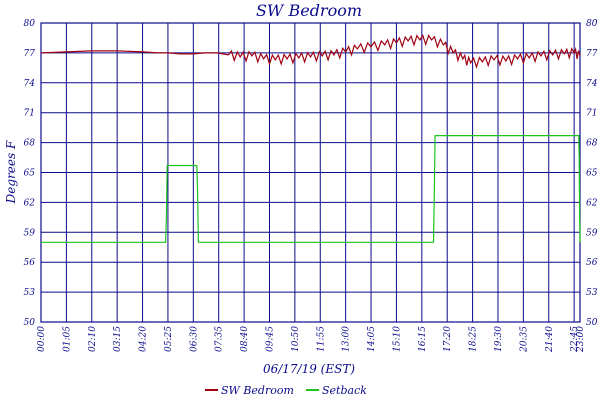  I want to click on y-tick-label-right: 80, so click(592, 24).